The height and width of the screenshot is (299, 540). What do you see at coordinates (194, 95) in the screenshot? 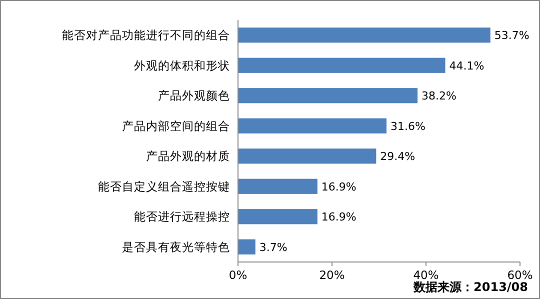
I see `y-tick-label: 产品外观颜色` at bounding box center [194, 95].